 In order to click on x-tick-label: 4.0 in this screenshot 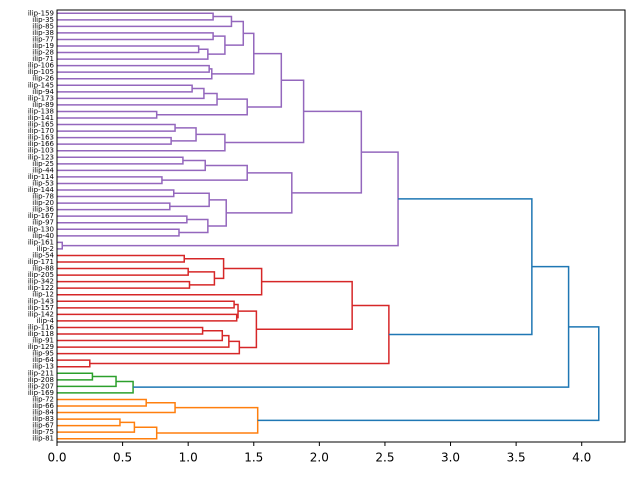, I will do `click(581, 458)`.